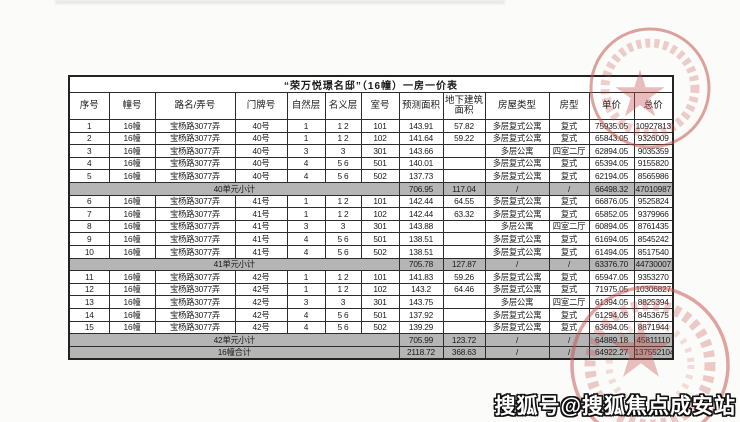 This screenshot has width=740, height=422. I want to click on table-header-row: 序号 幢号 路名/弄号 门牌号 自然层 名义层 室号 预测面积 地下建筑面积 房屋类型 房型 单价 总价, so click(371, 106).